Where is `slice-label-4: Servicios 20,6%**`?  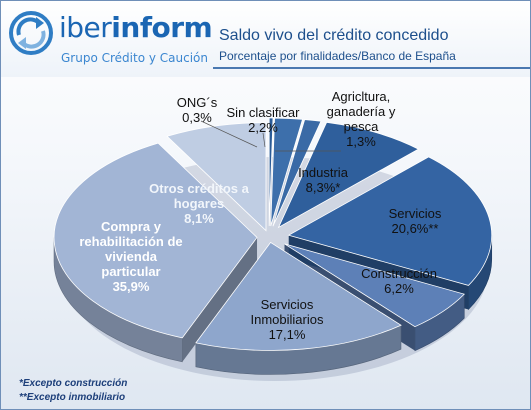
slice-label-4: Servicios 20,6%** is located at coordinates (415, 221).